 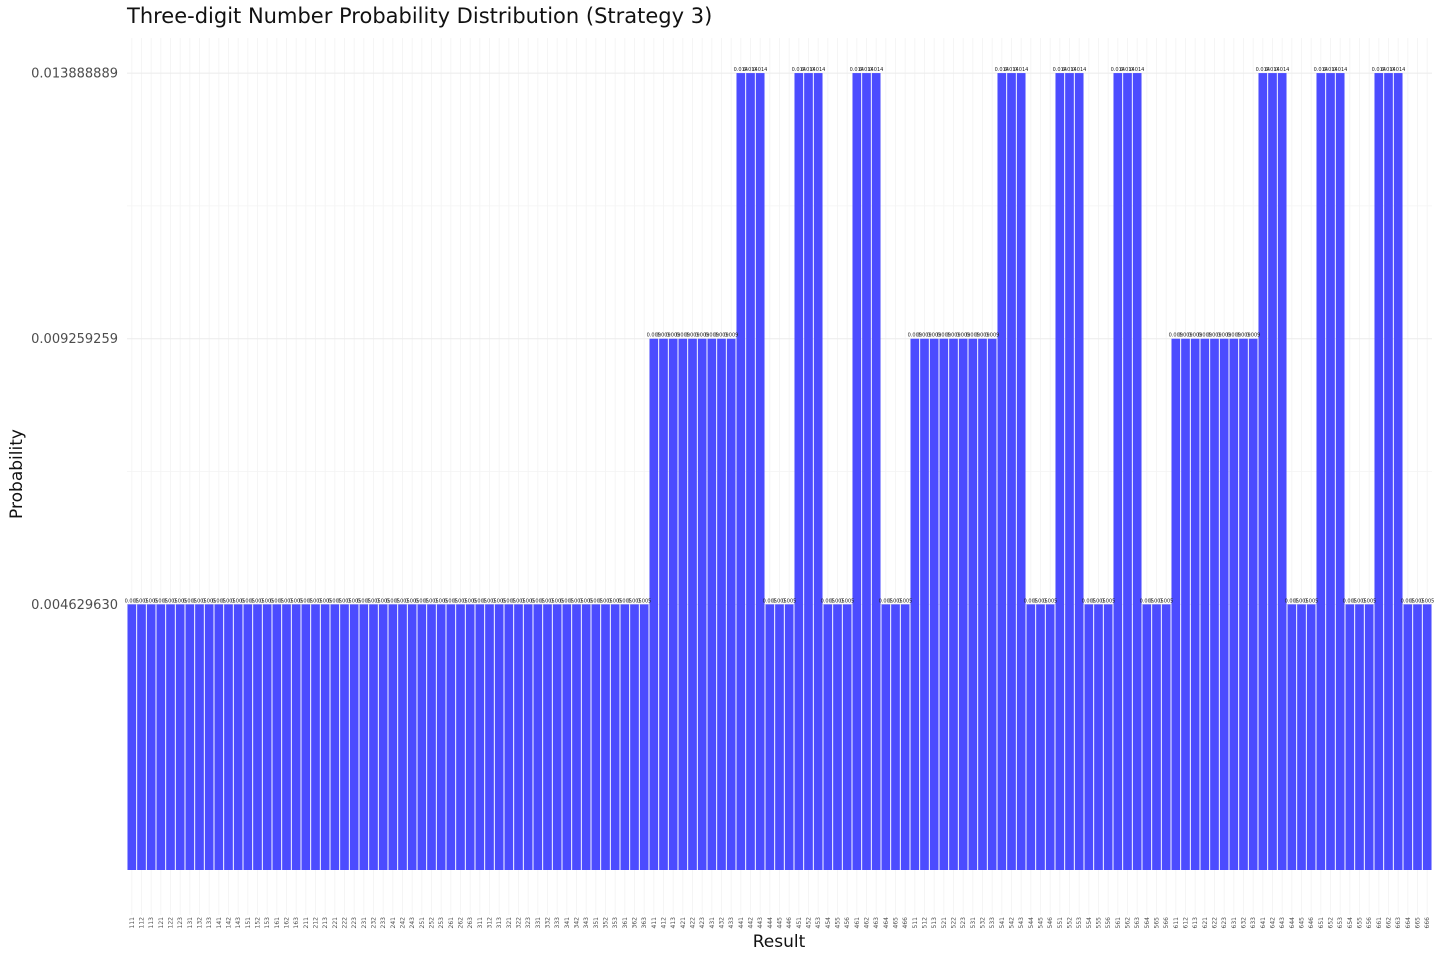 What do you see at coordinates (306, 923) in the screenshot?
I see `x-tick-label: 211` at bounding box center [306, 923].